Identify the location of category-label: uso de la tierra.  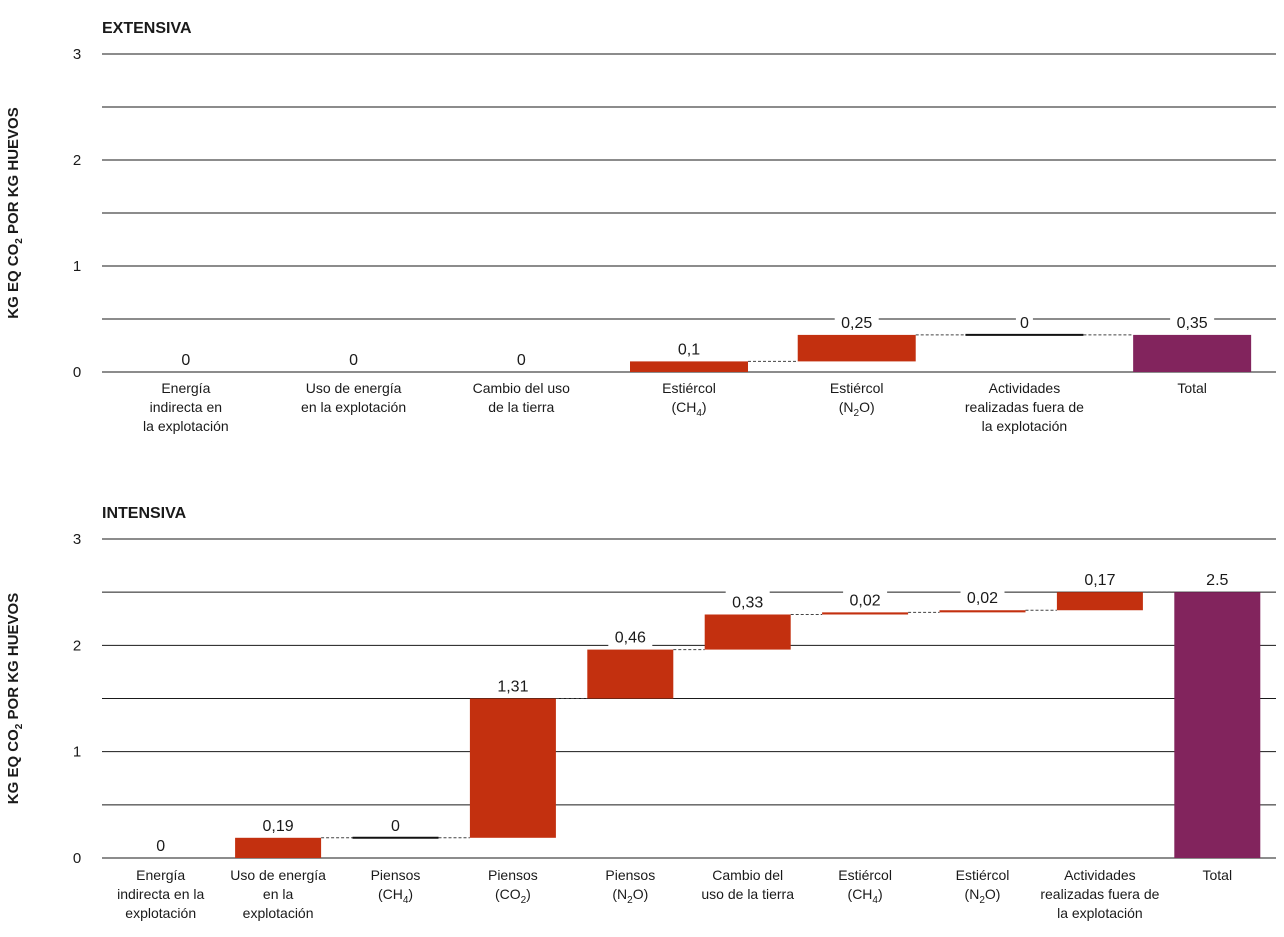
(747, 894).